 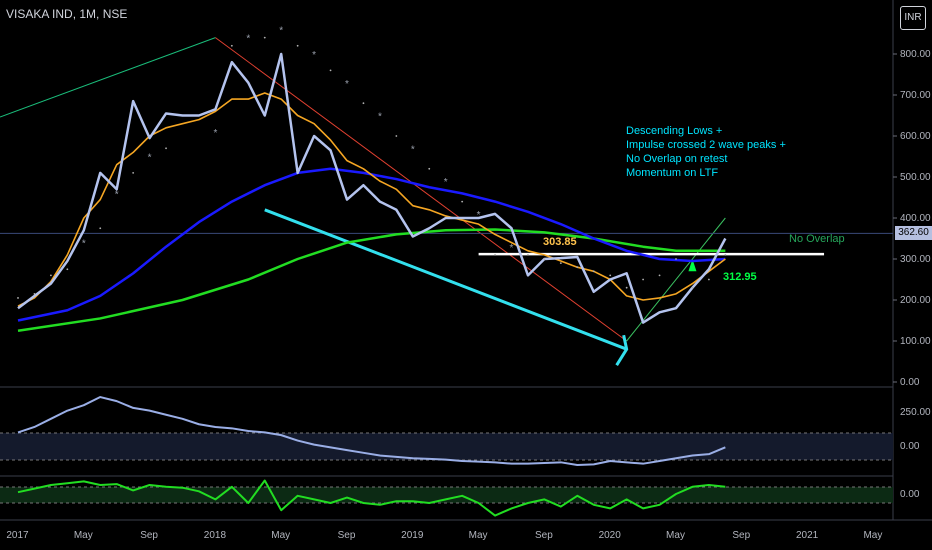 I want to click on note-line: Impulse crossed 2 wave peaks +, so click(x=706, y=145).